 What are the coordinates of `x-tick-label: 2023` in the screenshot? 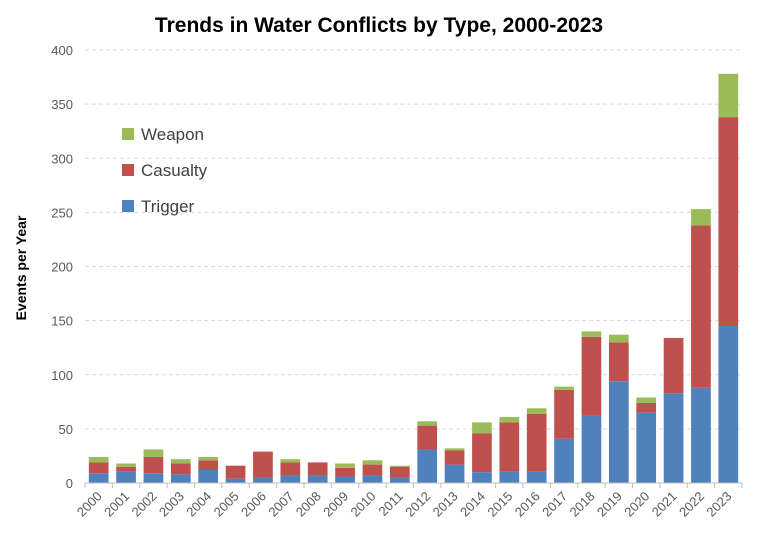 It's located at (718, 504).